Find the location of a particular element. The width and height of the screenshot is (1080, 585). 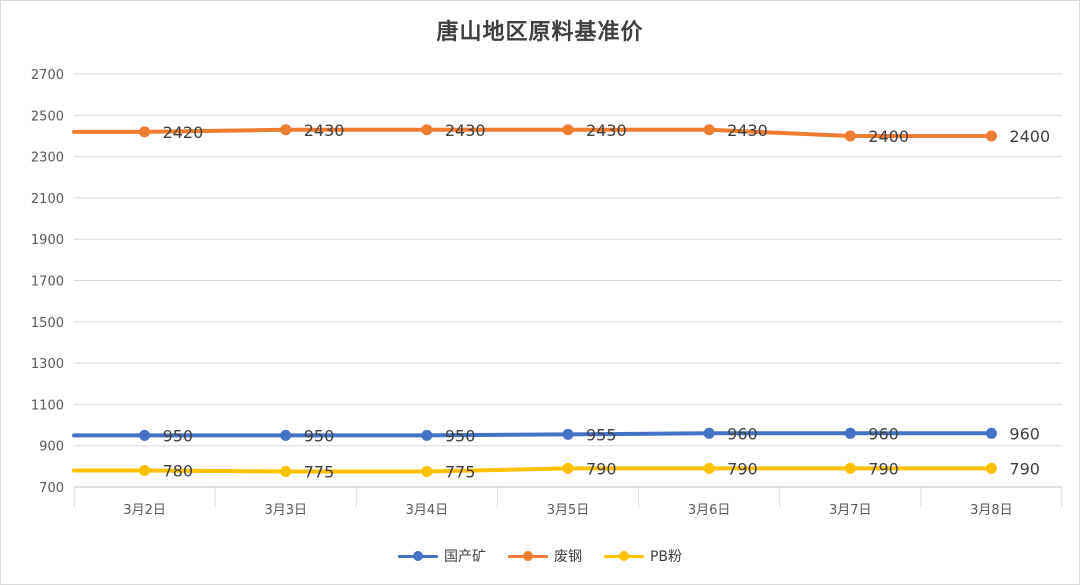

y-tick-label: 2100 is located at coordinates (47, 199).